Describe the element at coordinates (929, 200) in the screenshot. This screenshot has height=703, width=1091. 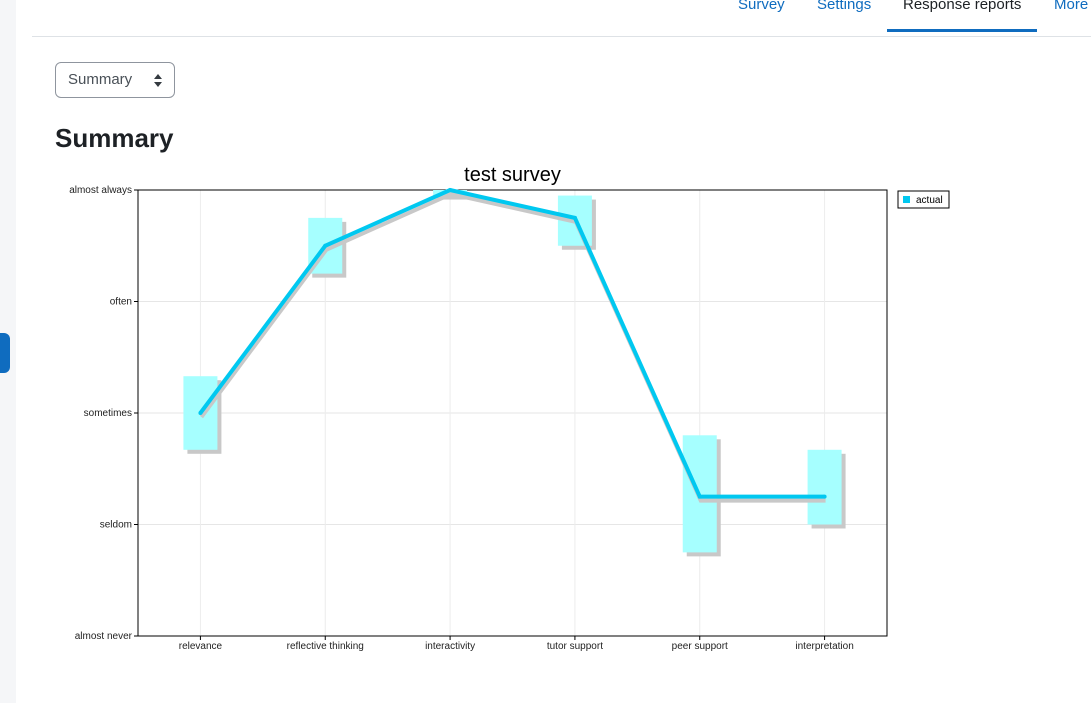
I see `legend-label-actual: actual` at that location.